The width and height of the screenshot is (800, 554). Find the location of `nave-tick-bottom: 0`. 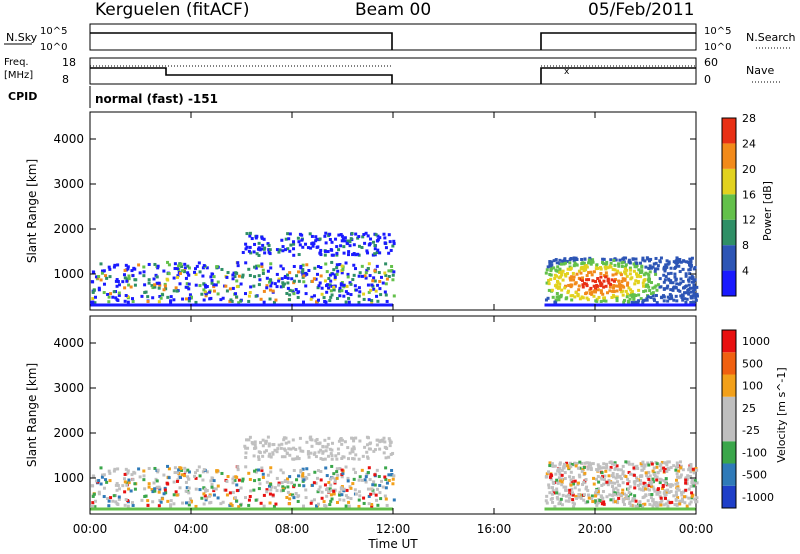

nave-tick-bottom: 0 is located at coordinates (707, 79).